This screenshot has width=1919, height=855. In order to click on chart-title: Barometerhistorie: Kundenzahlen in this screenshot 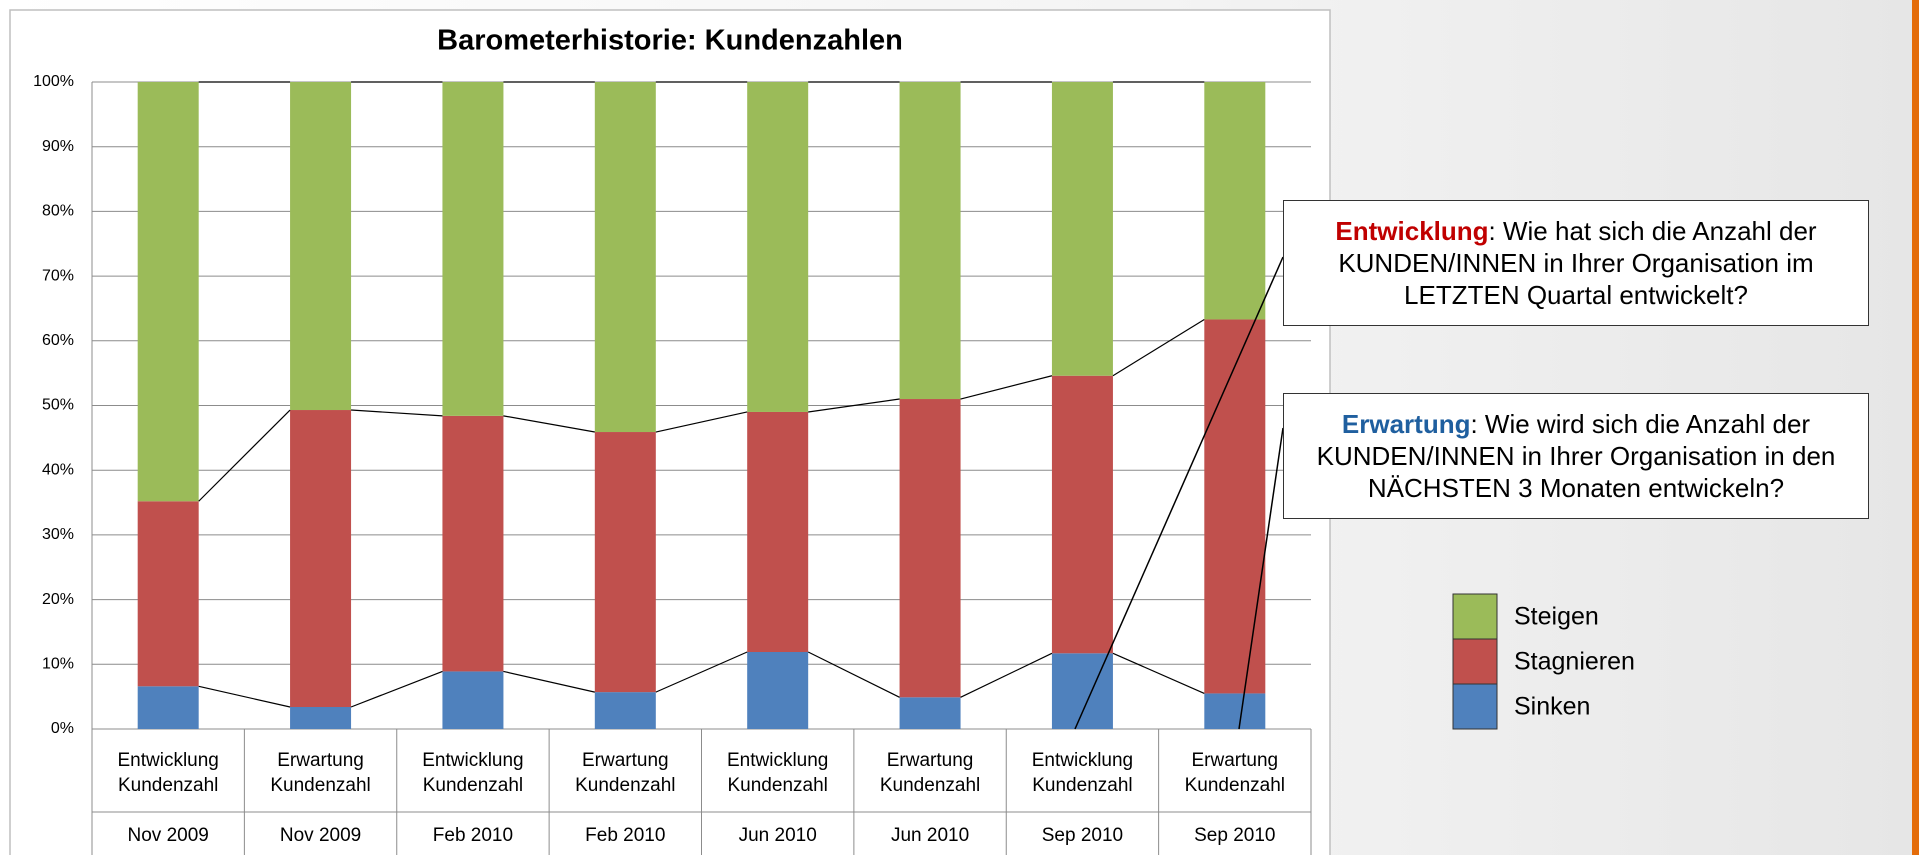, I will do `click(670, 41)`.